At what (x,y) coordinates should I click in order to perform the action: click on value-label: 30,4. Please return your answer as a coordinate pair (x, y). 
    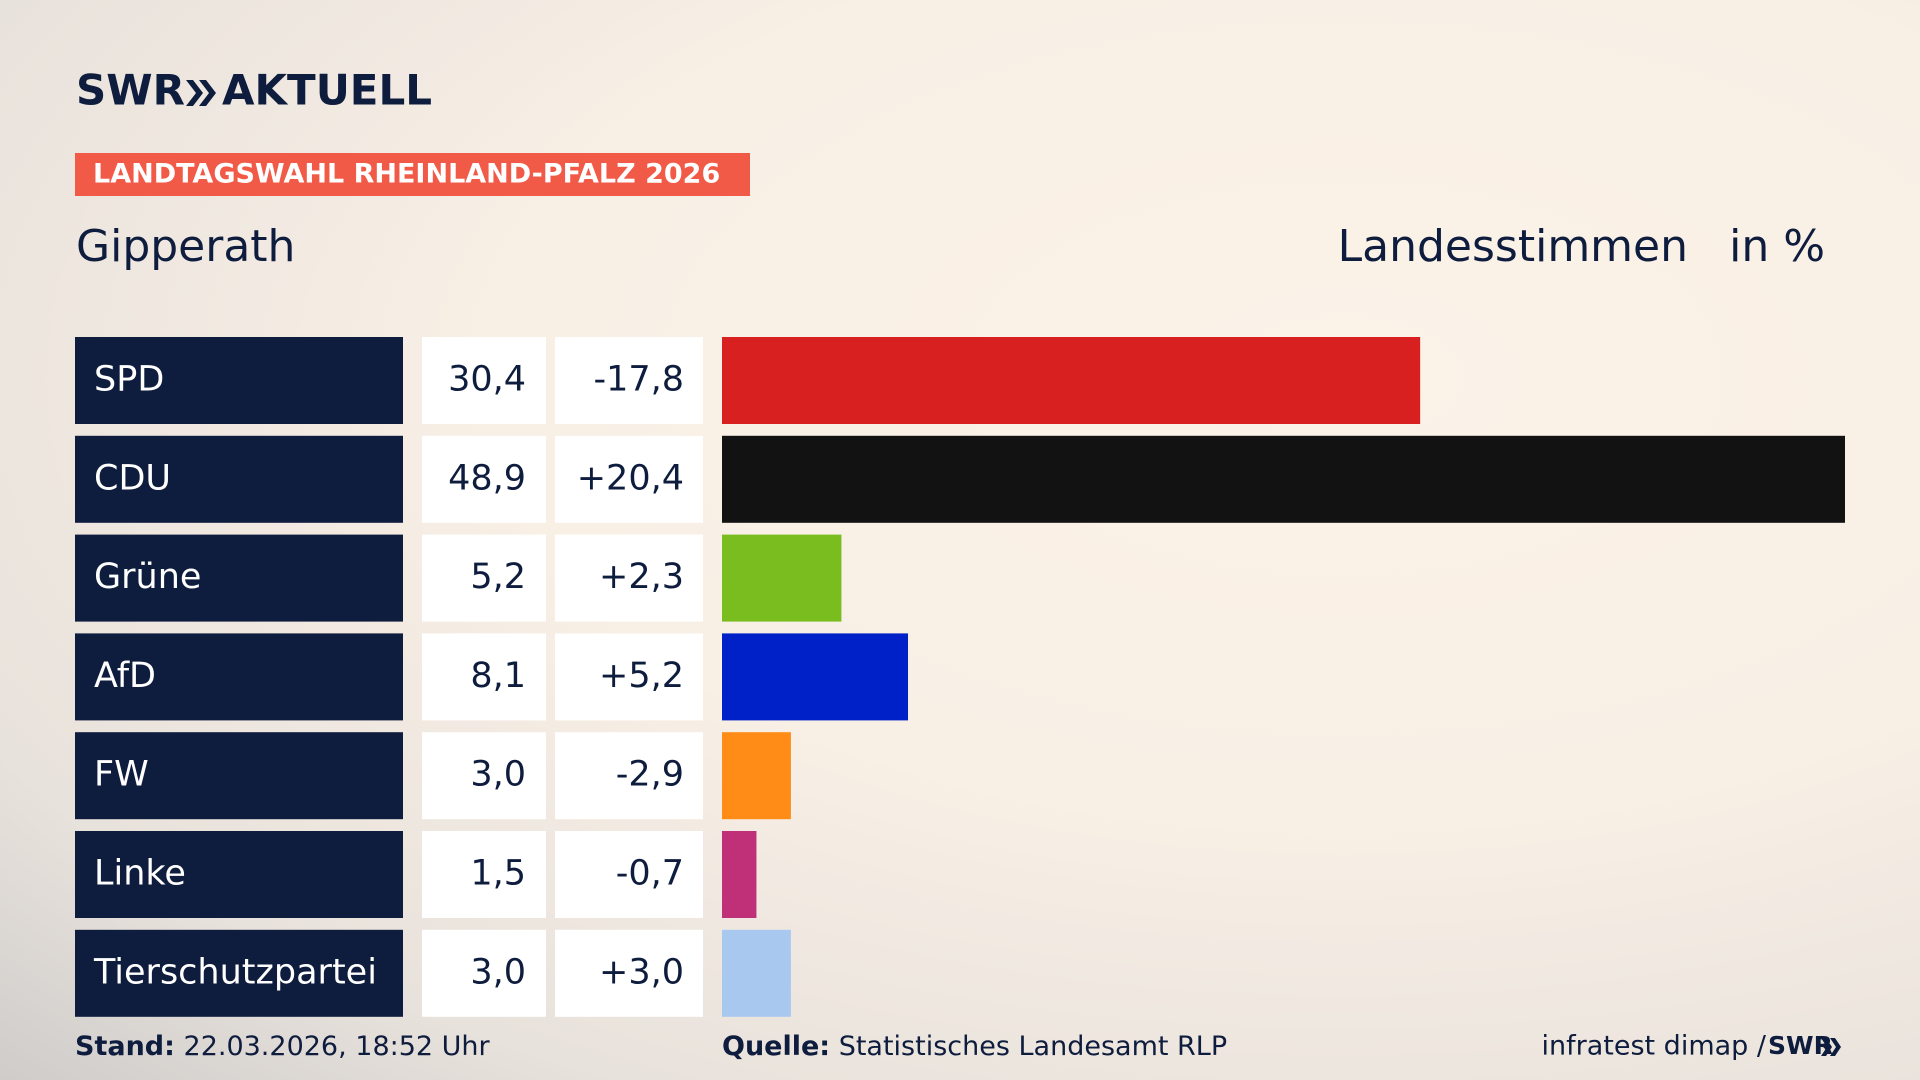
    Looking at the image, I should click on (487, 380).